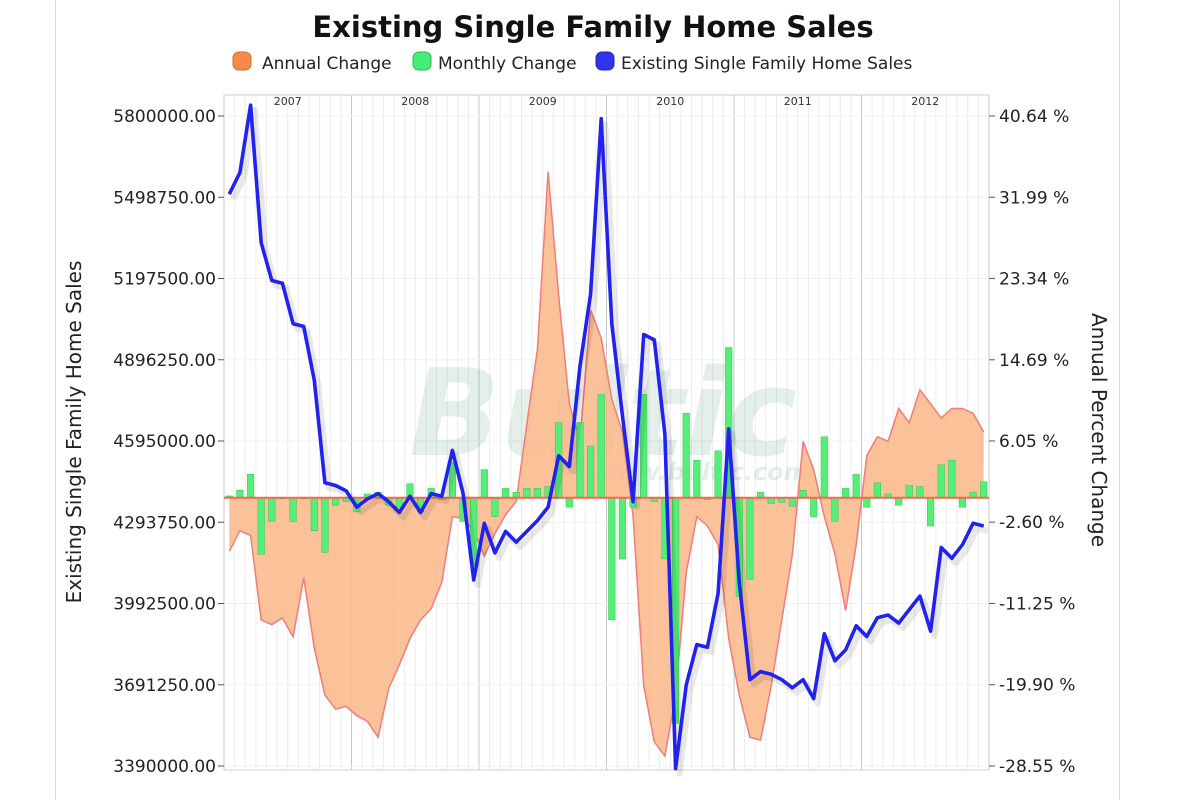 The image size is (1200, 800). Describe the element at coordinates (925, 101) in the screenshot. I see `year-label-2012: 2012` at that location.